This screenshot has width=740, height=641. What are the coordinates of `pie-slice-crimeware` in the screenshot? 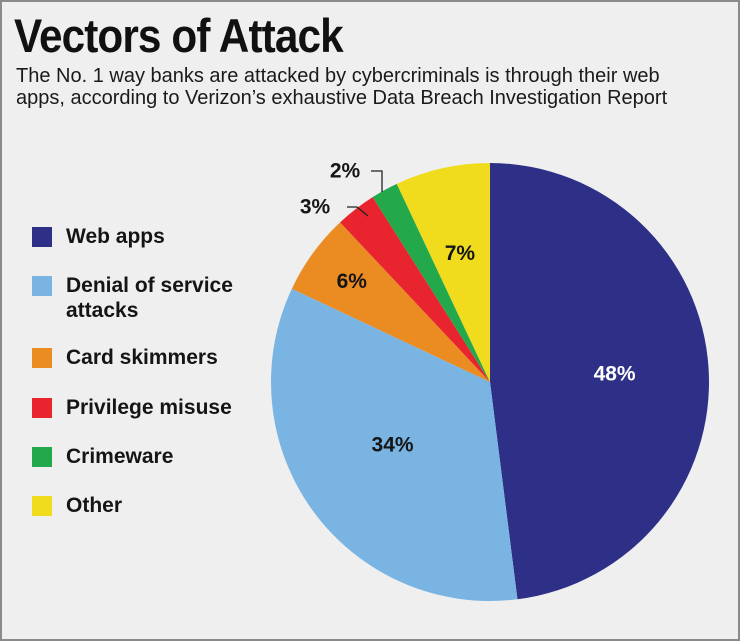 It's located at (431, 282).